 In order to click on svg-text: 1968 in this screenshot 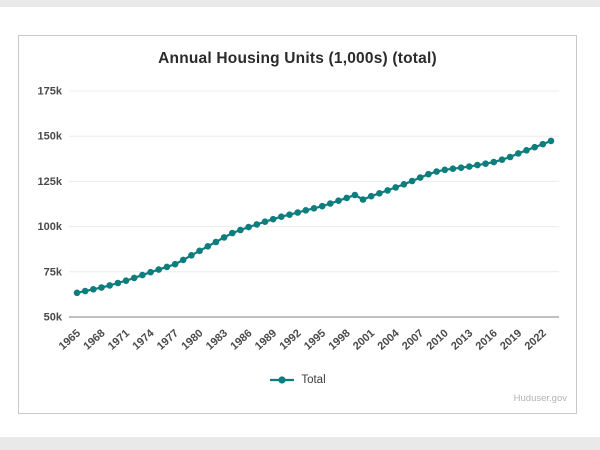, I will do `click(94, 339)`.